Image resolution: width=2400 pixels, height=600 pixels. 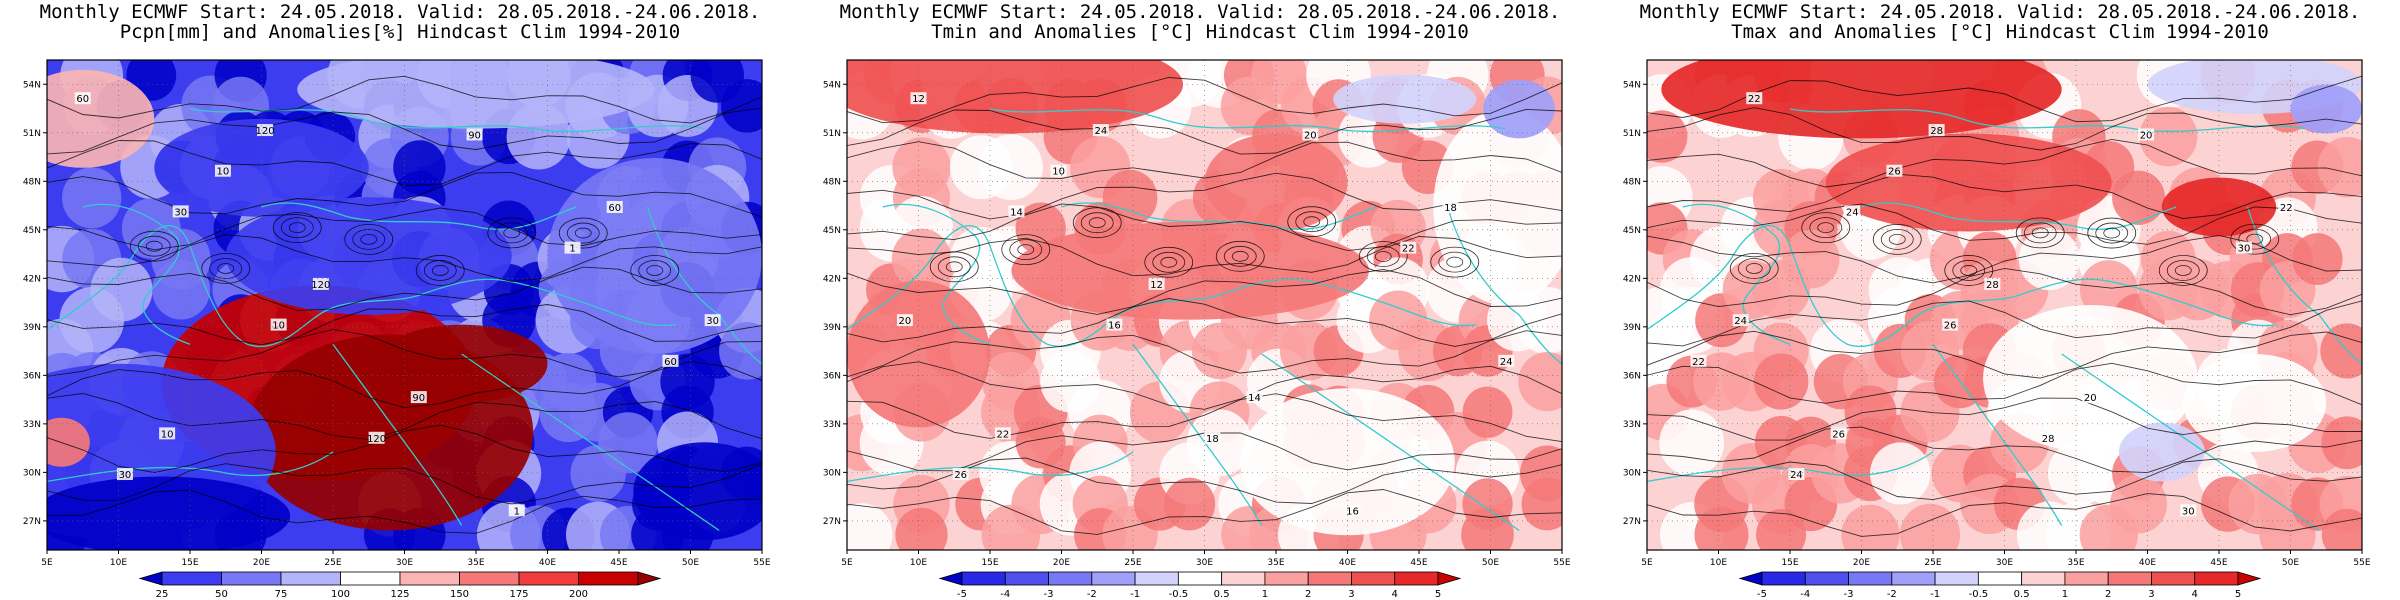 I want to click on svg-text: 10, so click(x=1058, y=172).